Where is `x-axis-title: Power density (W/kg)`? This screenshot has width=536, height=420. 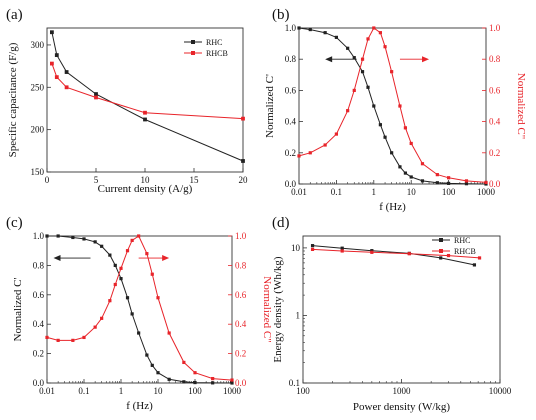 x-axis-title: Power density (W/kg) is located at coordinates (401, 407).